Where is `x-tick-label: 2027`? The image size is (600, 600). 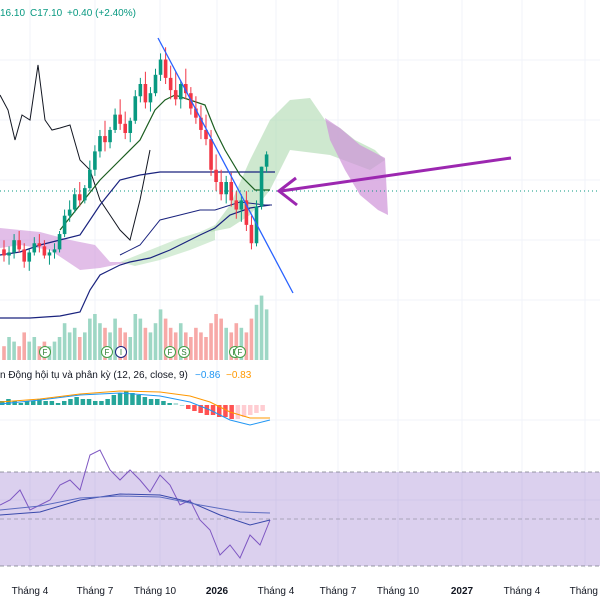
x-tick-label: 2027 is located at coordinates (462, 591).